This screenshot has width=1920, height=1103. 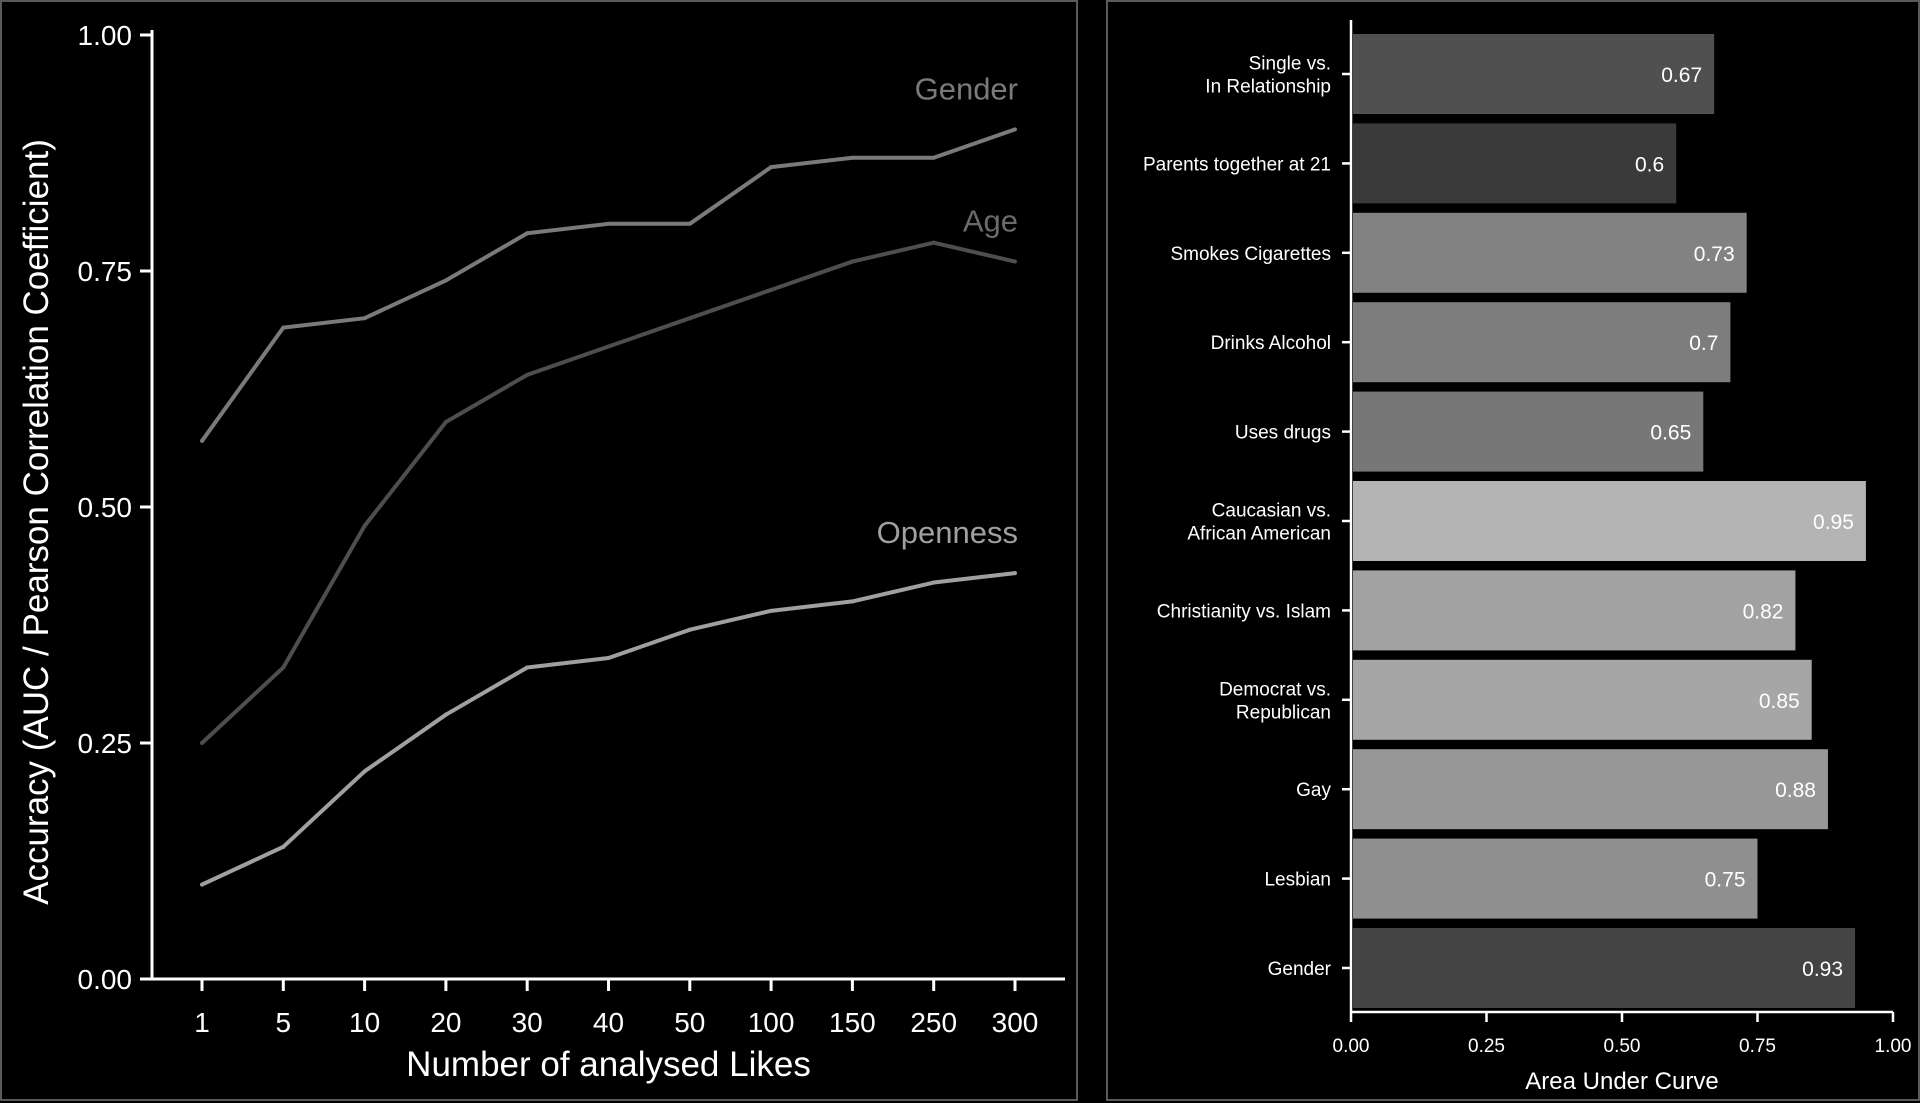 What do you see at coordinates (1271, 343) in the screenshot?
I see `category-label: Drinks Alcohol` at bounding box center [1271, 343].